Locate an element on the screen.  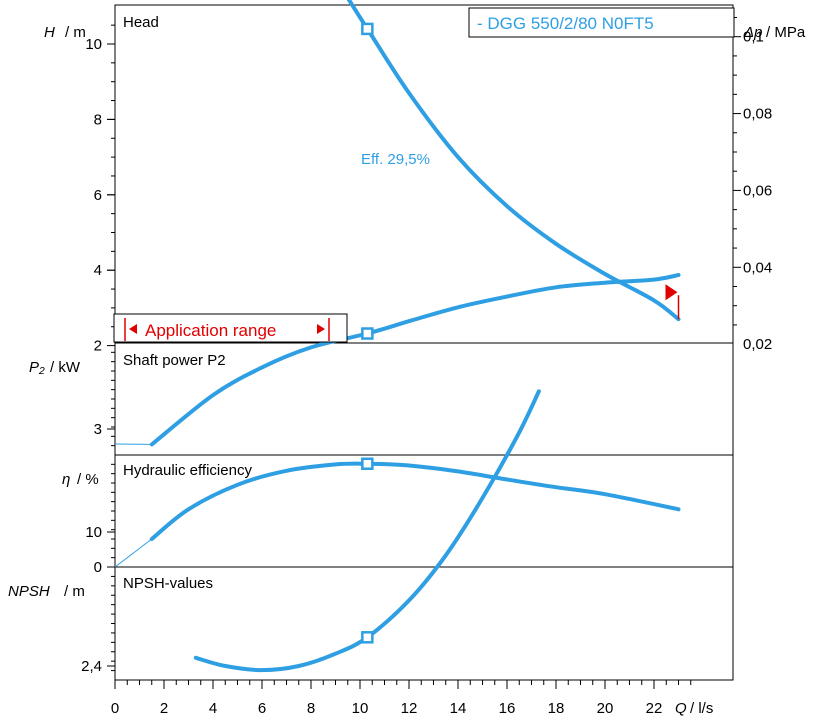
npsh-panel: NPSH-values NPSH / m is located at coordinates (110, 587).